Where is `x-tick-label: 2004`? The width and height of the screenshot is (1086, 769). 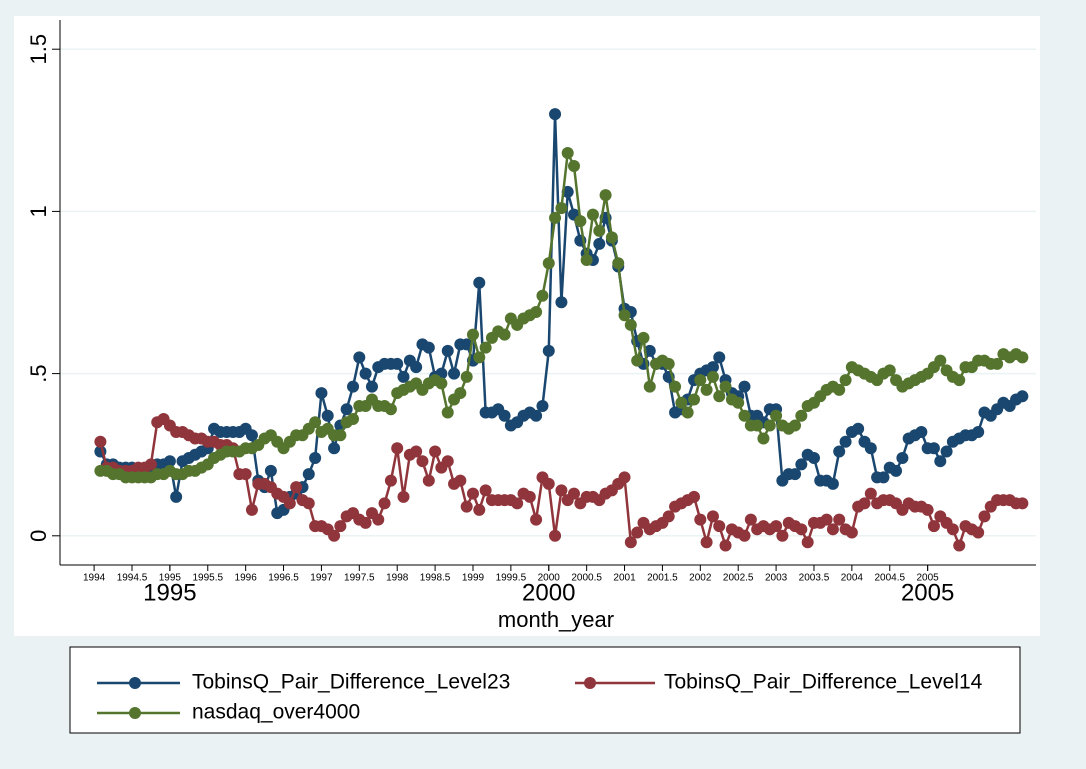 x-tick-label: 2004 is located at coordinates (852, 578).